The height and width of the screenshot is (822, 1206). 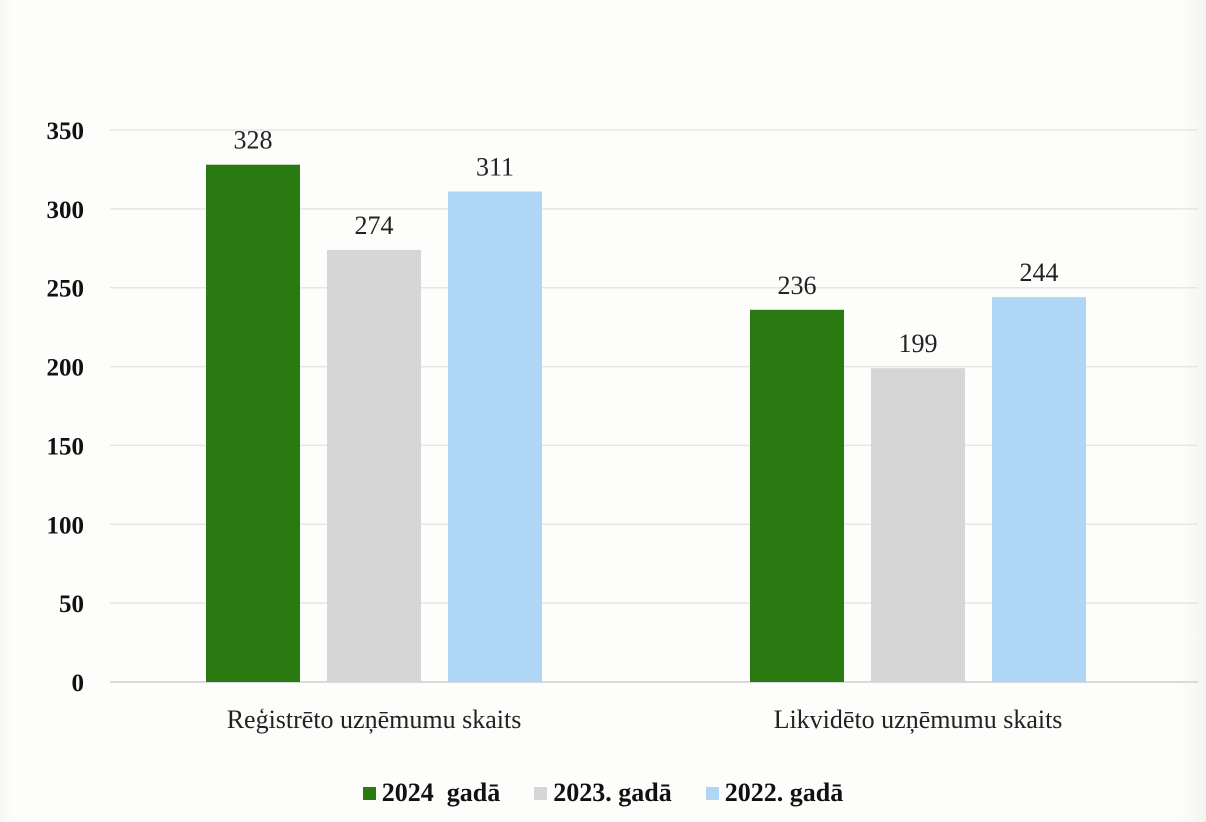 What do you see at coordinates (66, 131) in the screenshot?
I see `y-tick-label: 350` at bounding box center [66, 131].